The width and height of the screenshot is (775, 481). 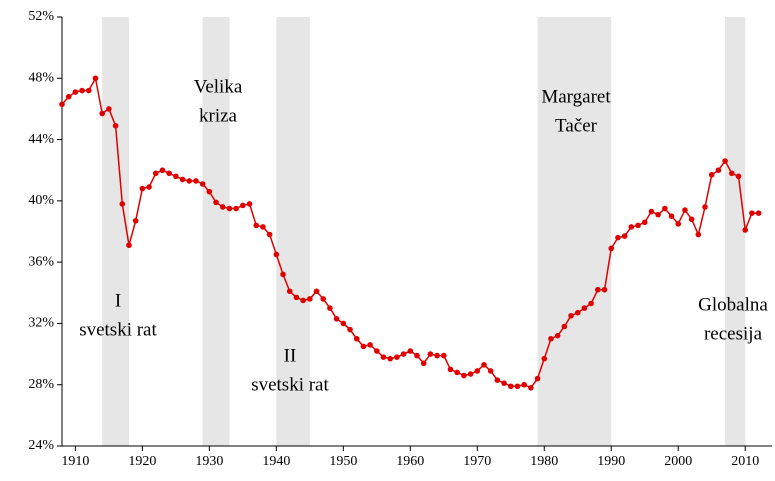 What do you see at coordinates (118, 300) in the screenshot?
I see `annotation: I` at bounding box center [118, 300].